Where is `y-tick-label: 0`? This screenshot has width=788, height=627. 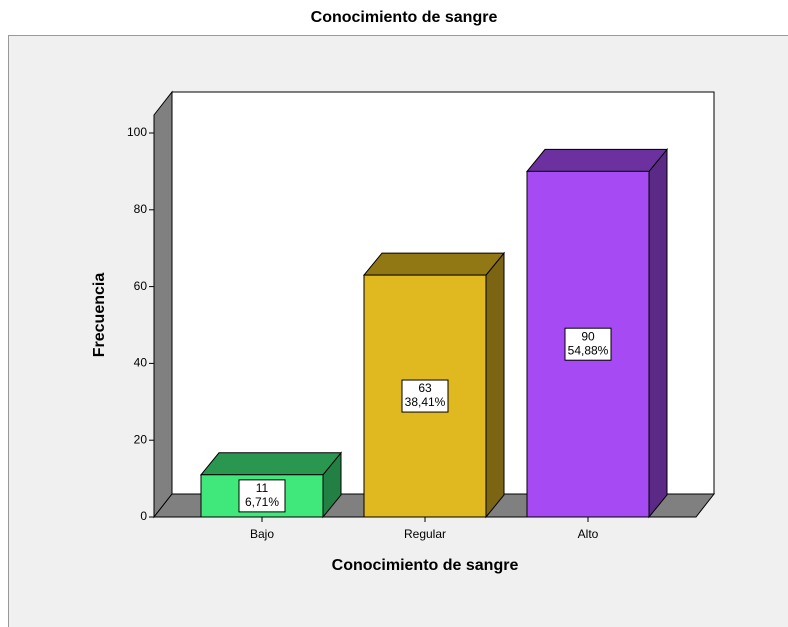
y-tick-label: 0 is located at coordinates (143, 516).